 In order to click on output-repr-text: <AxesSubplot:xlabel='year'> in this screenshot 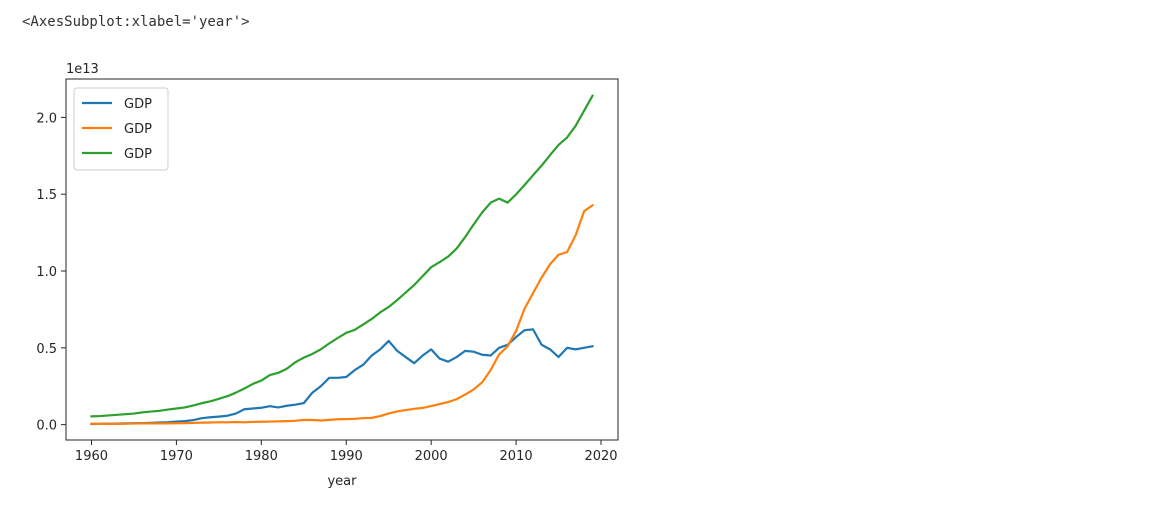, I will do `click(136, 22)`.